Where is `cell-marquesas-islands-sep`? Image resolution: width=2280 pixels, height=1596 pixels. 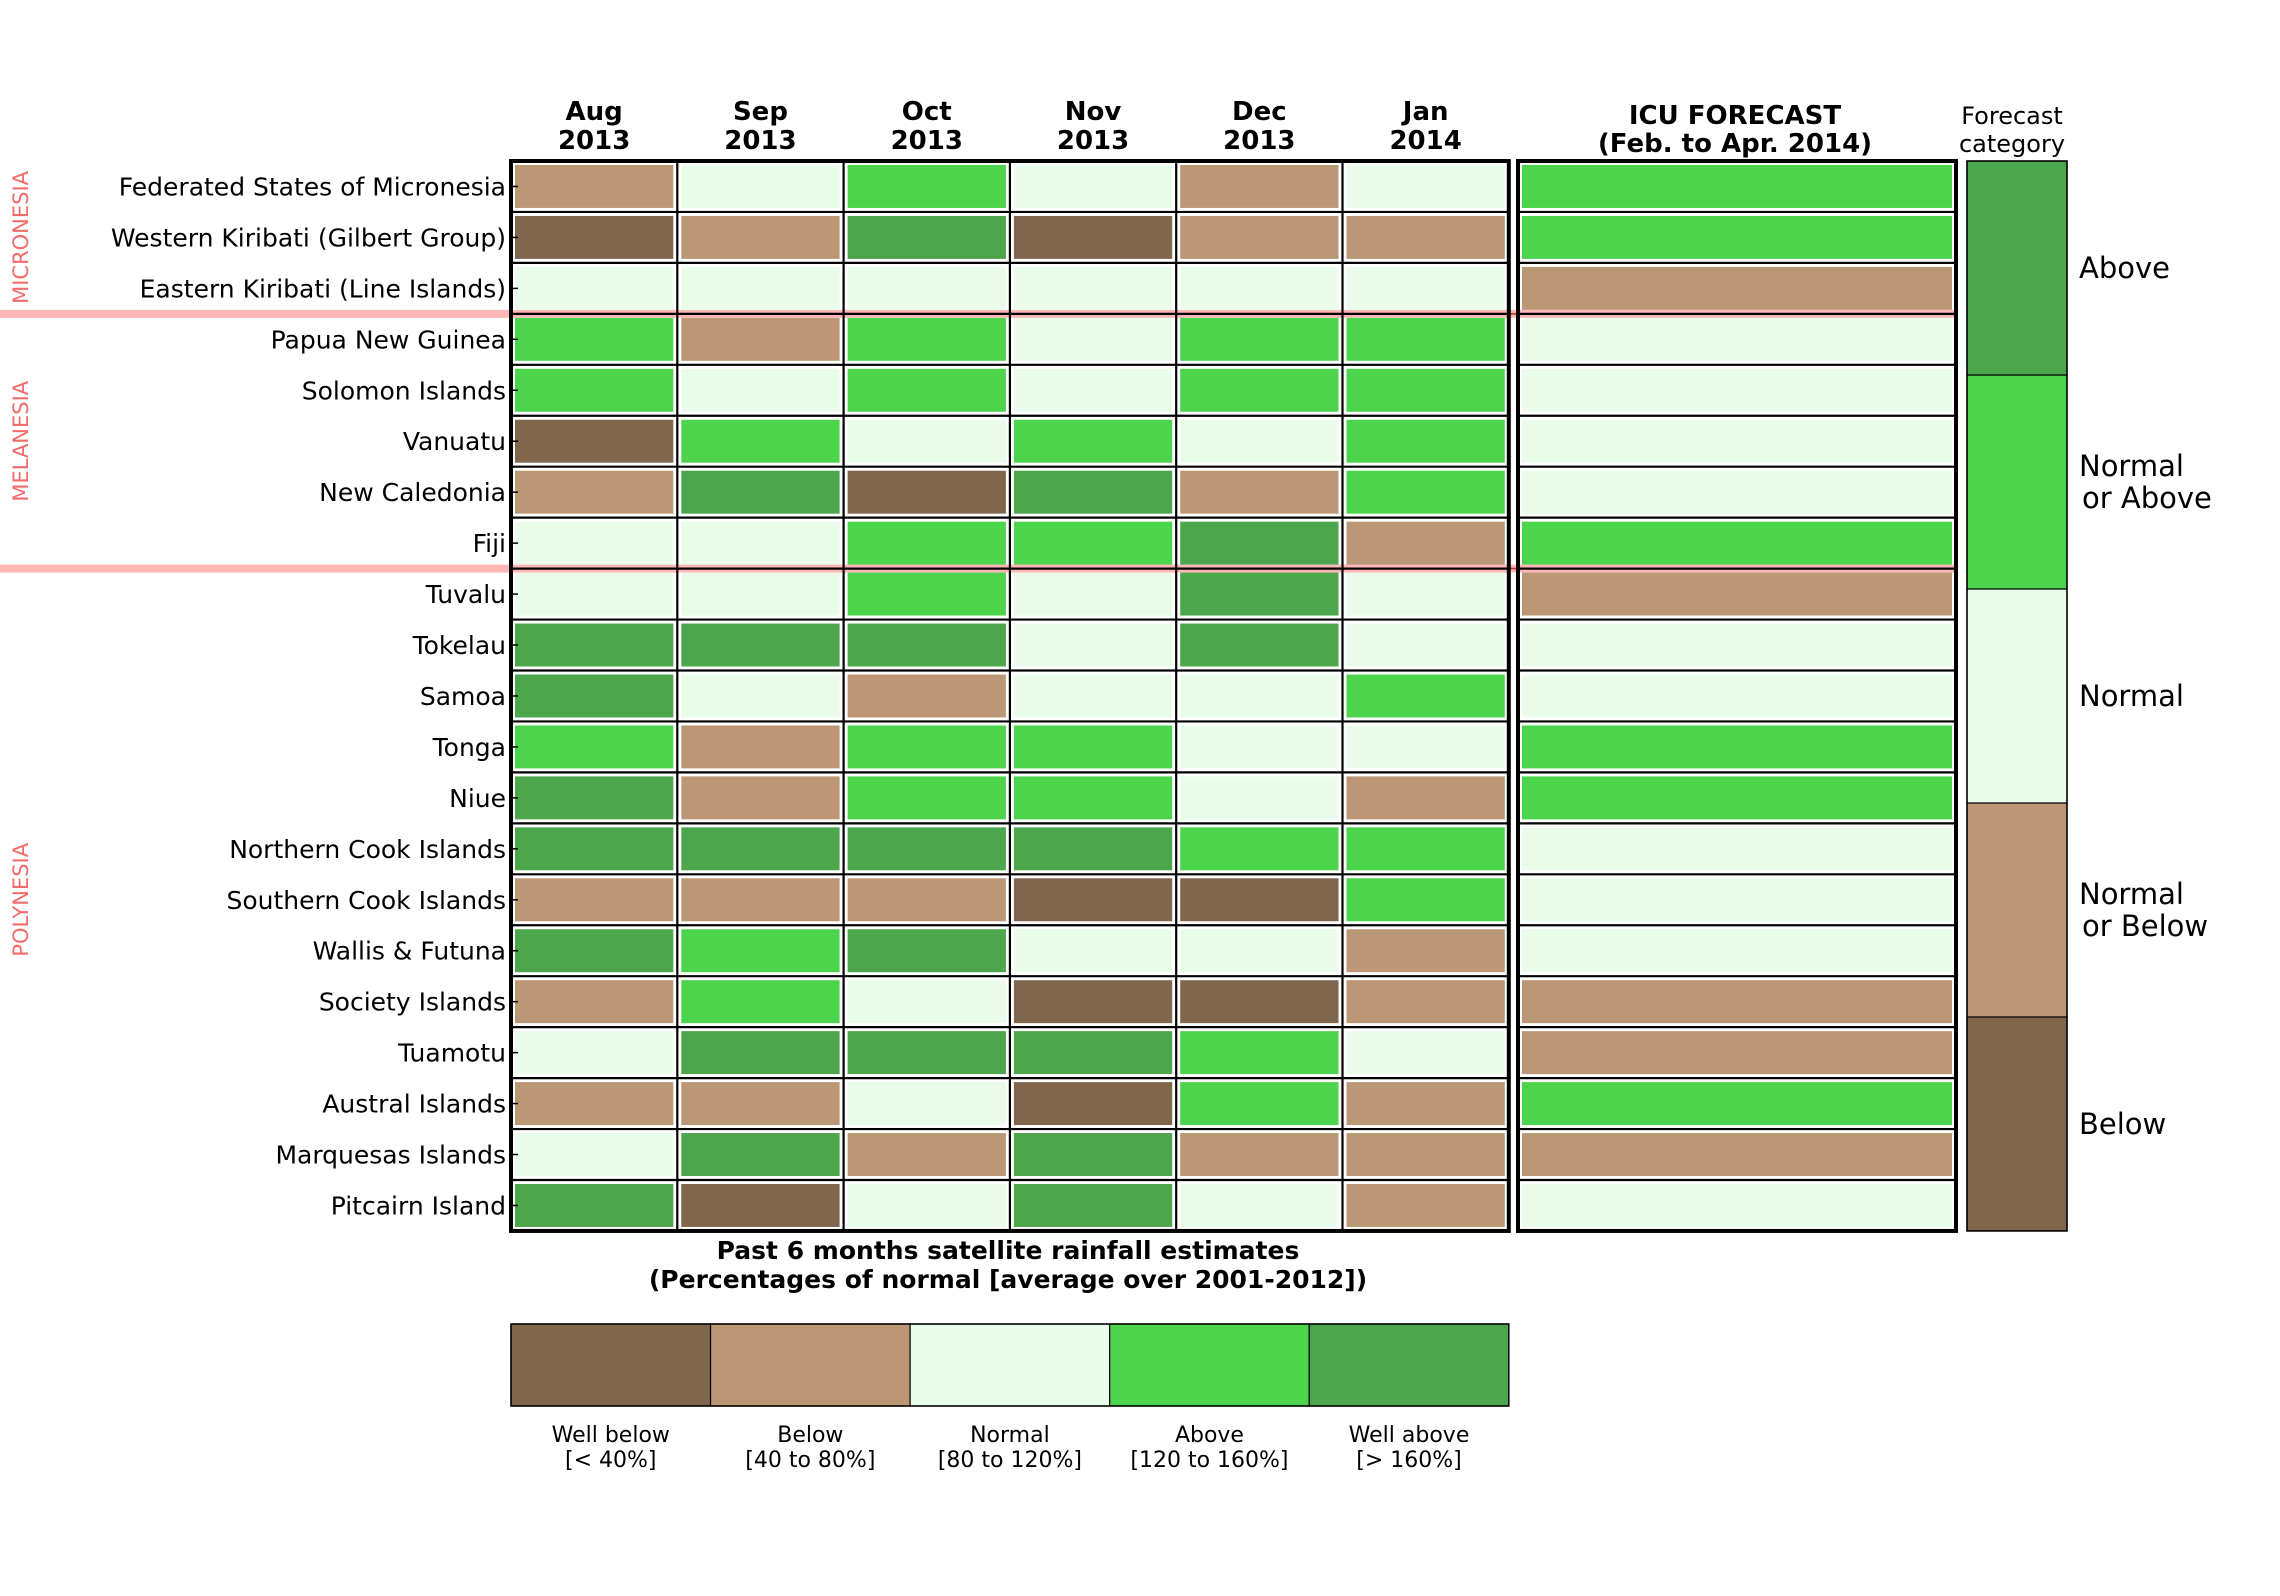 cell-marquesas-islands-sep is located at coordinates (760, 1154).